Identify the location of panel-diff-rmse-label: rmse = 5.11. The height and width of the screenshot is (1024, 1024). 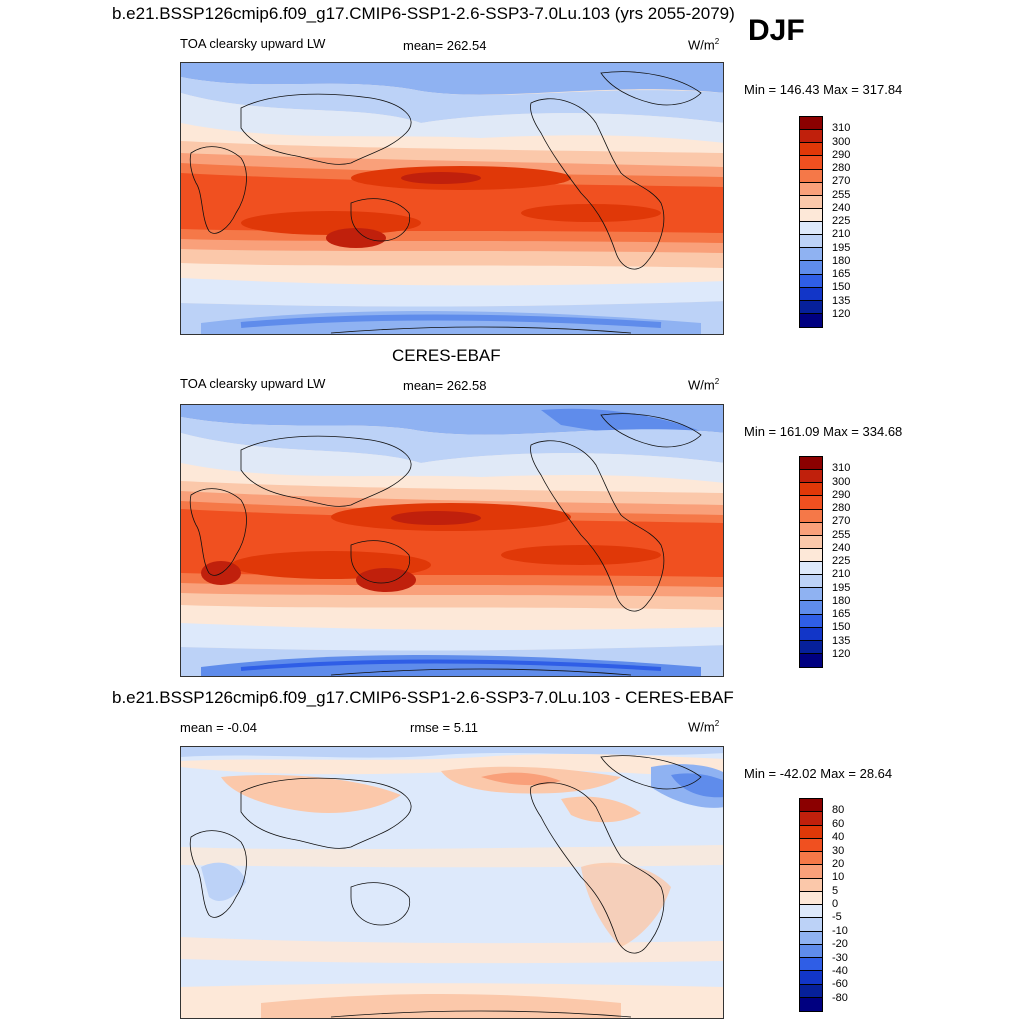
(444, 727).